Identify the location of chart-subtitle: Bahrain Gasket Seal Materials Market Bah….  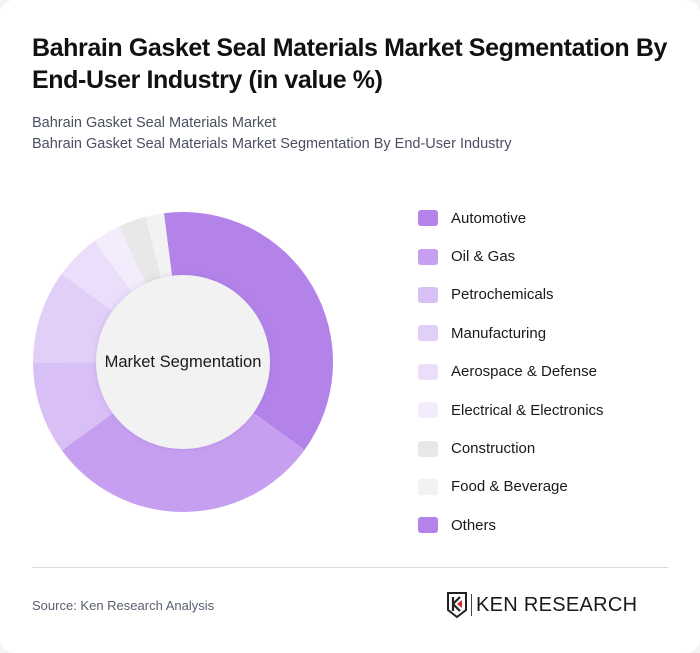
(352, 134).